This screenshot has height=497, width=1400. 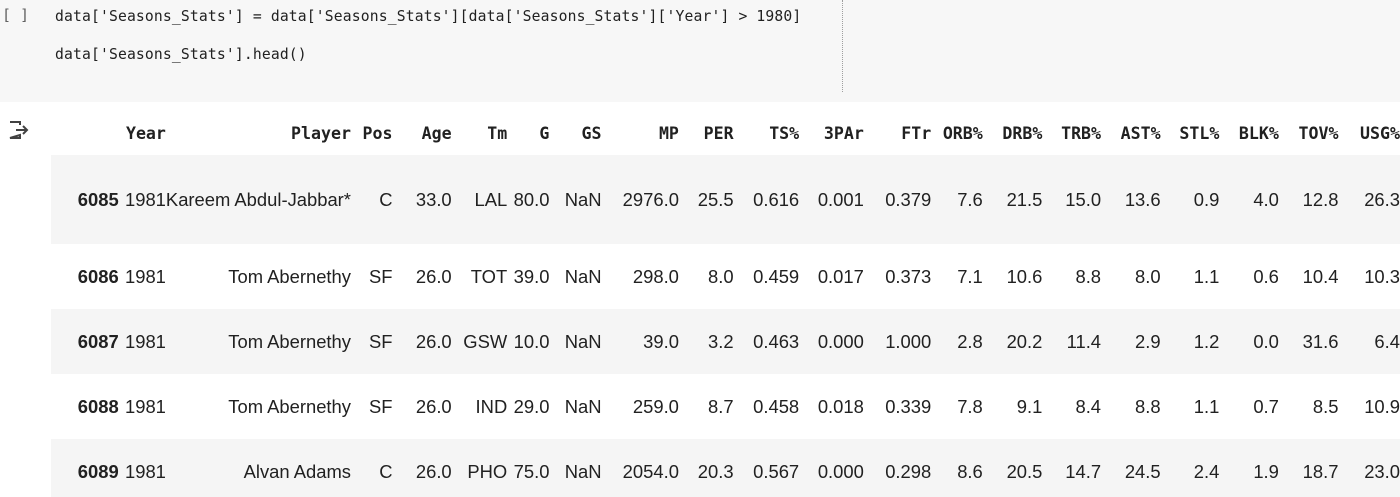 What do you see at coordinates (491, 199) in the screenshot?
I see `table-cell: LAL` at bounding box center [491, 199].